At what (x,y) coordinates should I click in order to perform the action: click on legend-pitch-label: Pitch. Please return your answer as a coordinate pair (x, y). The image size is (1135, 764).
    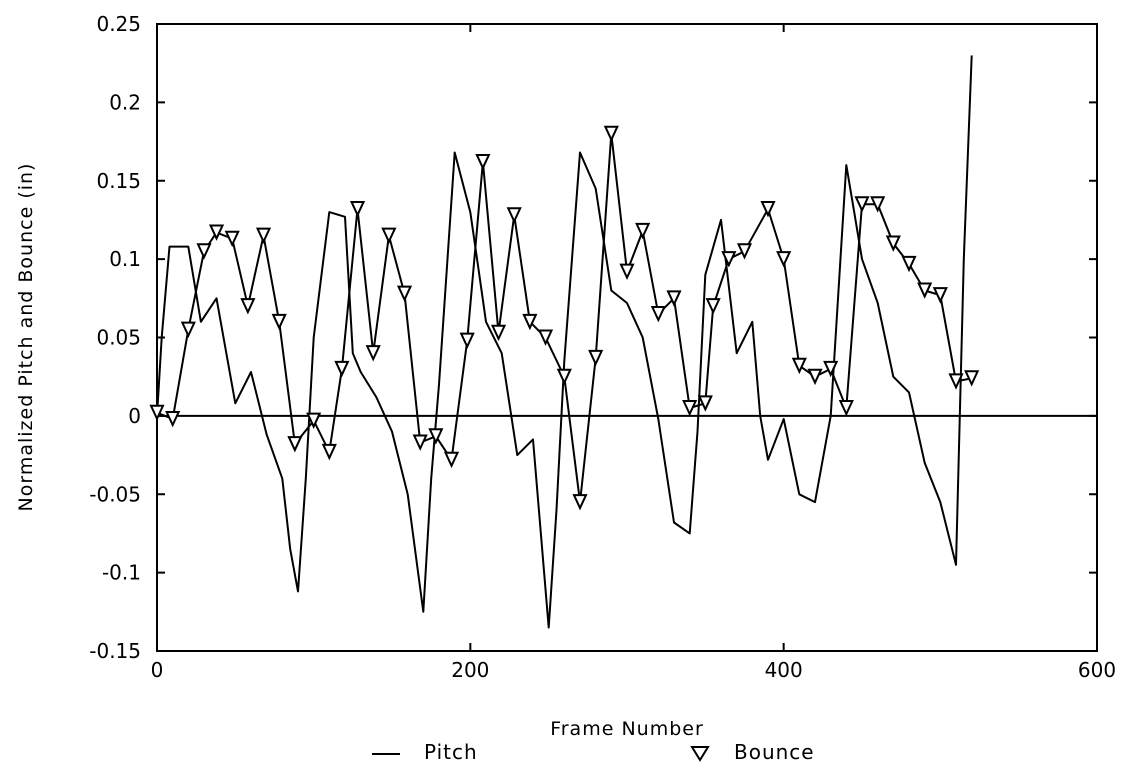
    Looking at the image, I should click on (451, 752).